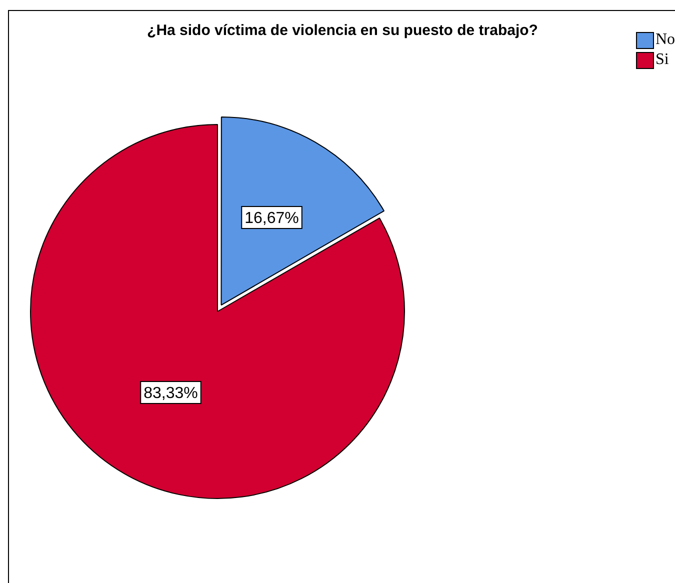 This screenshot has width=675, height=583. What do you see at coordinates (171, 393) in the screenshot?
I see `data-label: 83,33%` at bounding box center [171, 393].